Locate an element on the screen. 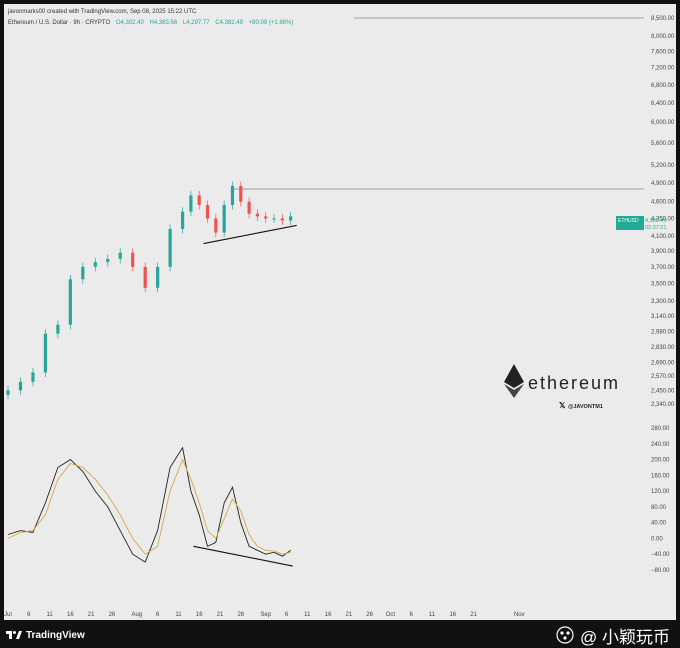 This screenshot has width=680, height=648. price-tick-label: 2,450.00 is located at coordinates (663, 391).